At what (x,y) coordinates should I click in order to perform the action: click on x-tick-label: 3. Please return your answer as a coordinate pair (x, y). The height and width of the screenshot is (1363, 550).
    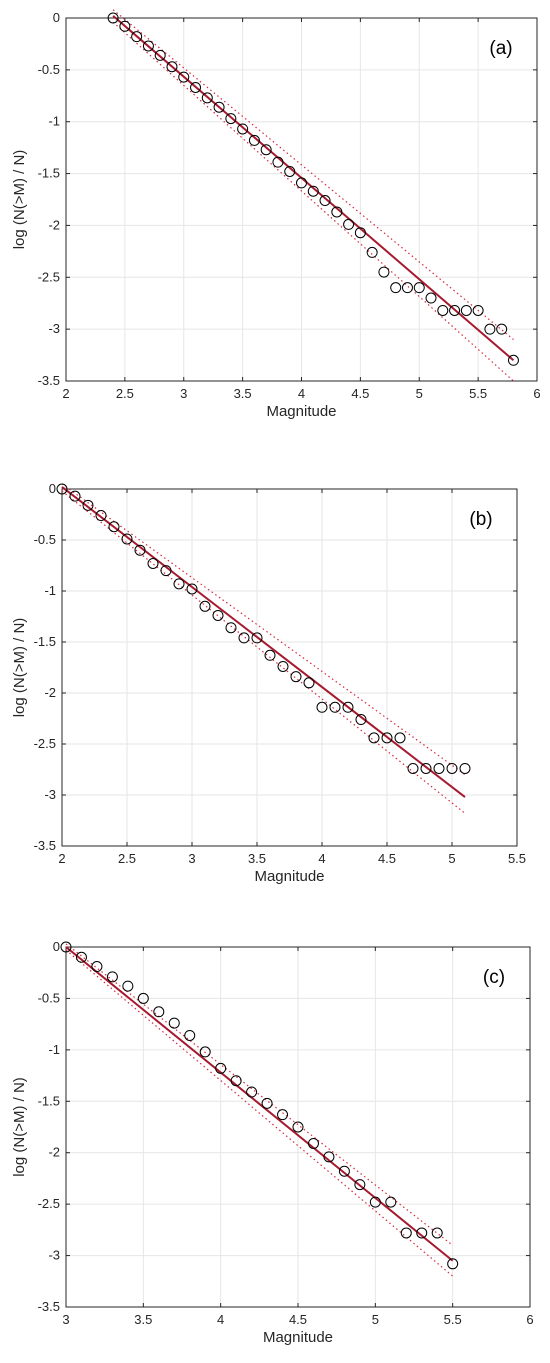
    Looking at the image, I should click on (65, 1319).